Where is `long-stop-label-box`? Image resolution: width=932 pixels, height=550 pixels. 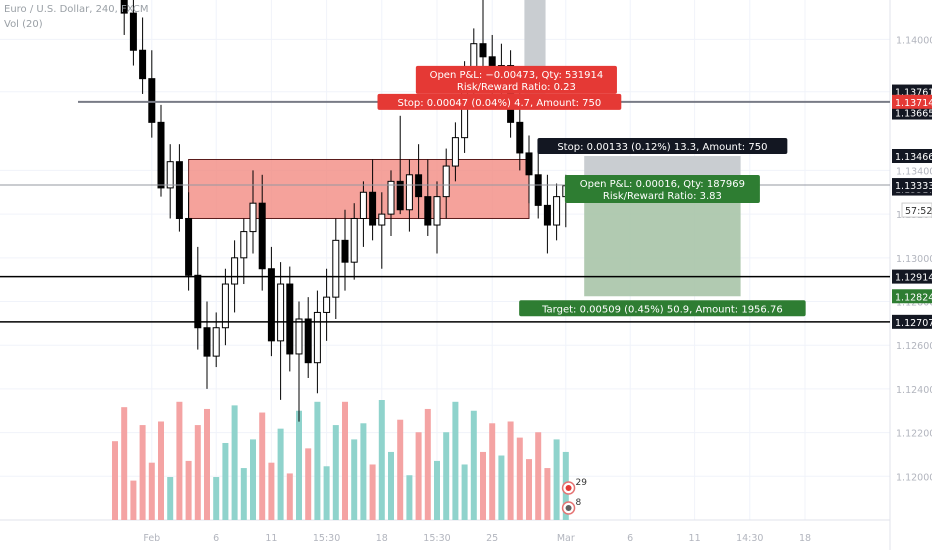
long-stop-label-box is located at coordinates (662, 146).